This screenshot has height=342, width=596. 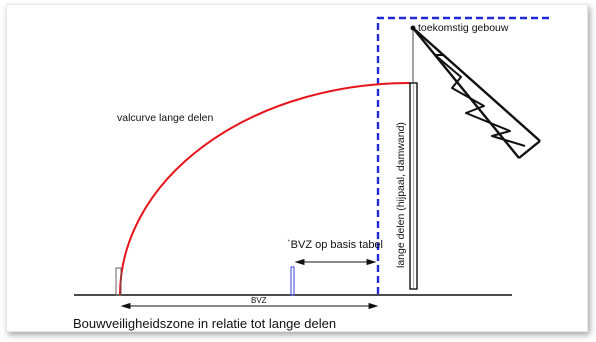 I want to click on bvz-label: BVZ, so click(x=259, y=300).